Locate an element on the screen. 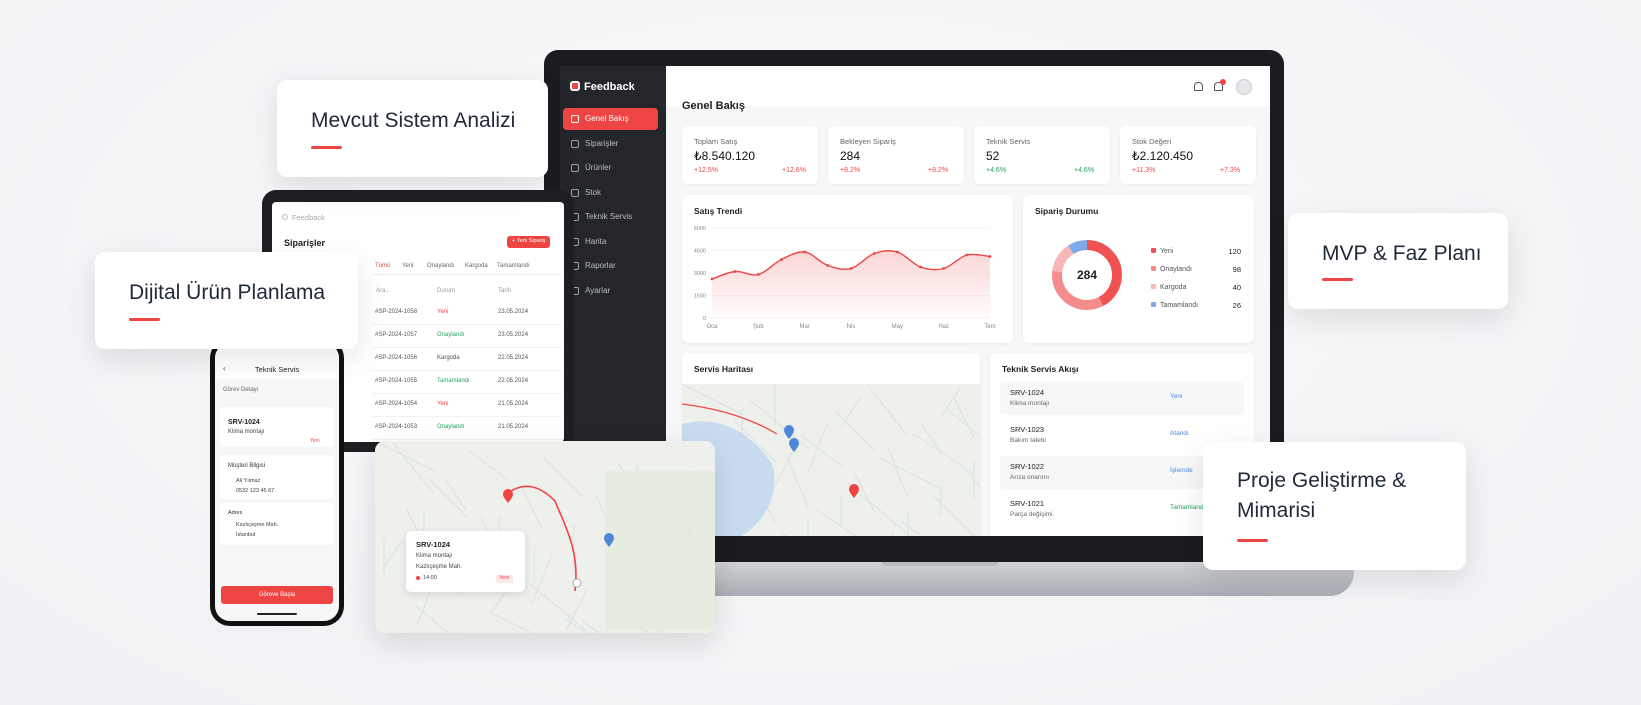  nav-item: Ayarlar is located at coordinates (610, 291).